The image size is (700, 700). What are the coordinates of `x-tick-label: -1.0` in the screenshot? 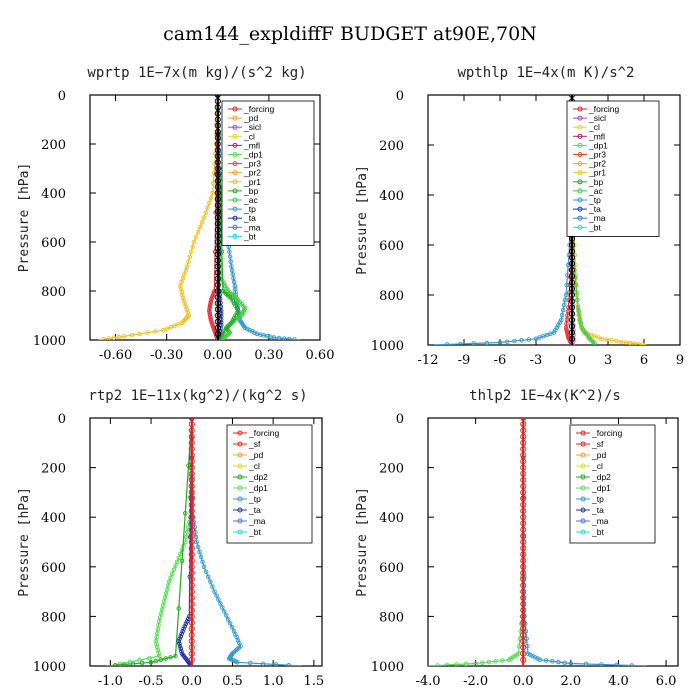 It's located at (110, 681).